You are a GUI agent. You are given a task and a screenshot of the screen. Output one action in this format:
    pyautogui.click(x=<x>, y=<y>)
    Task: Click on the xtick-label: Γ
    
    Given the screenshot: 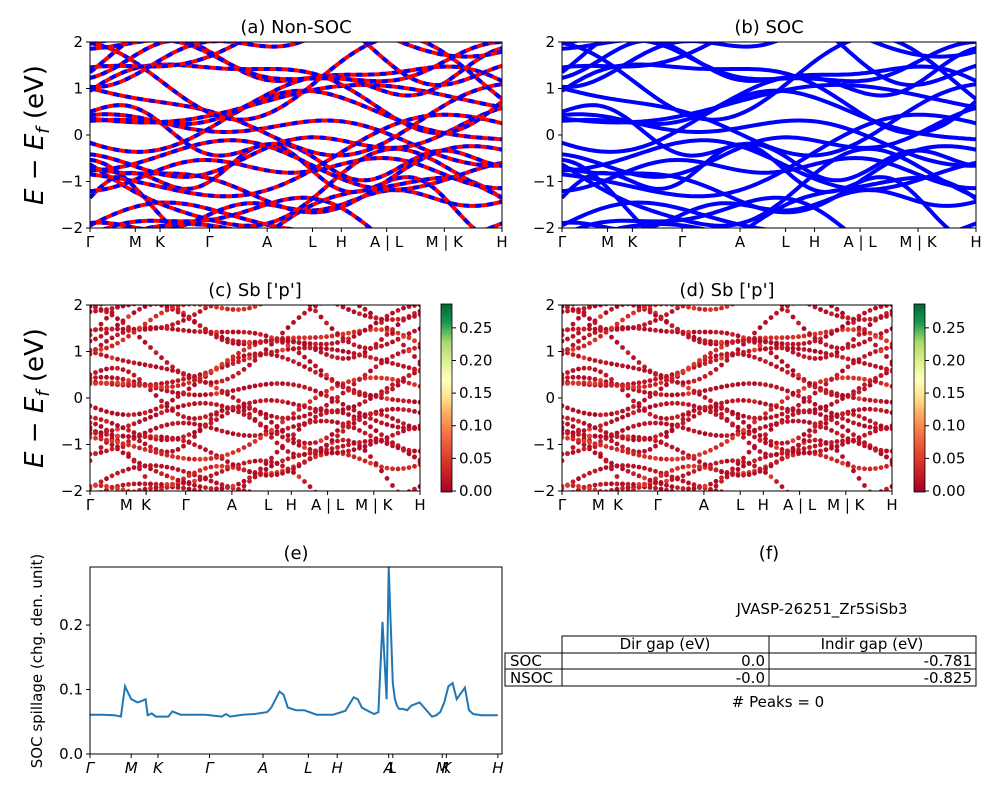 What is the action you would take?
    pyautogui.click(x=90, y=505)
    